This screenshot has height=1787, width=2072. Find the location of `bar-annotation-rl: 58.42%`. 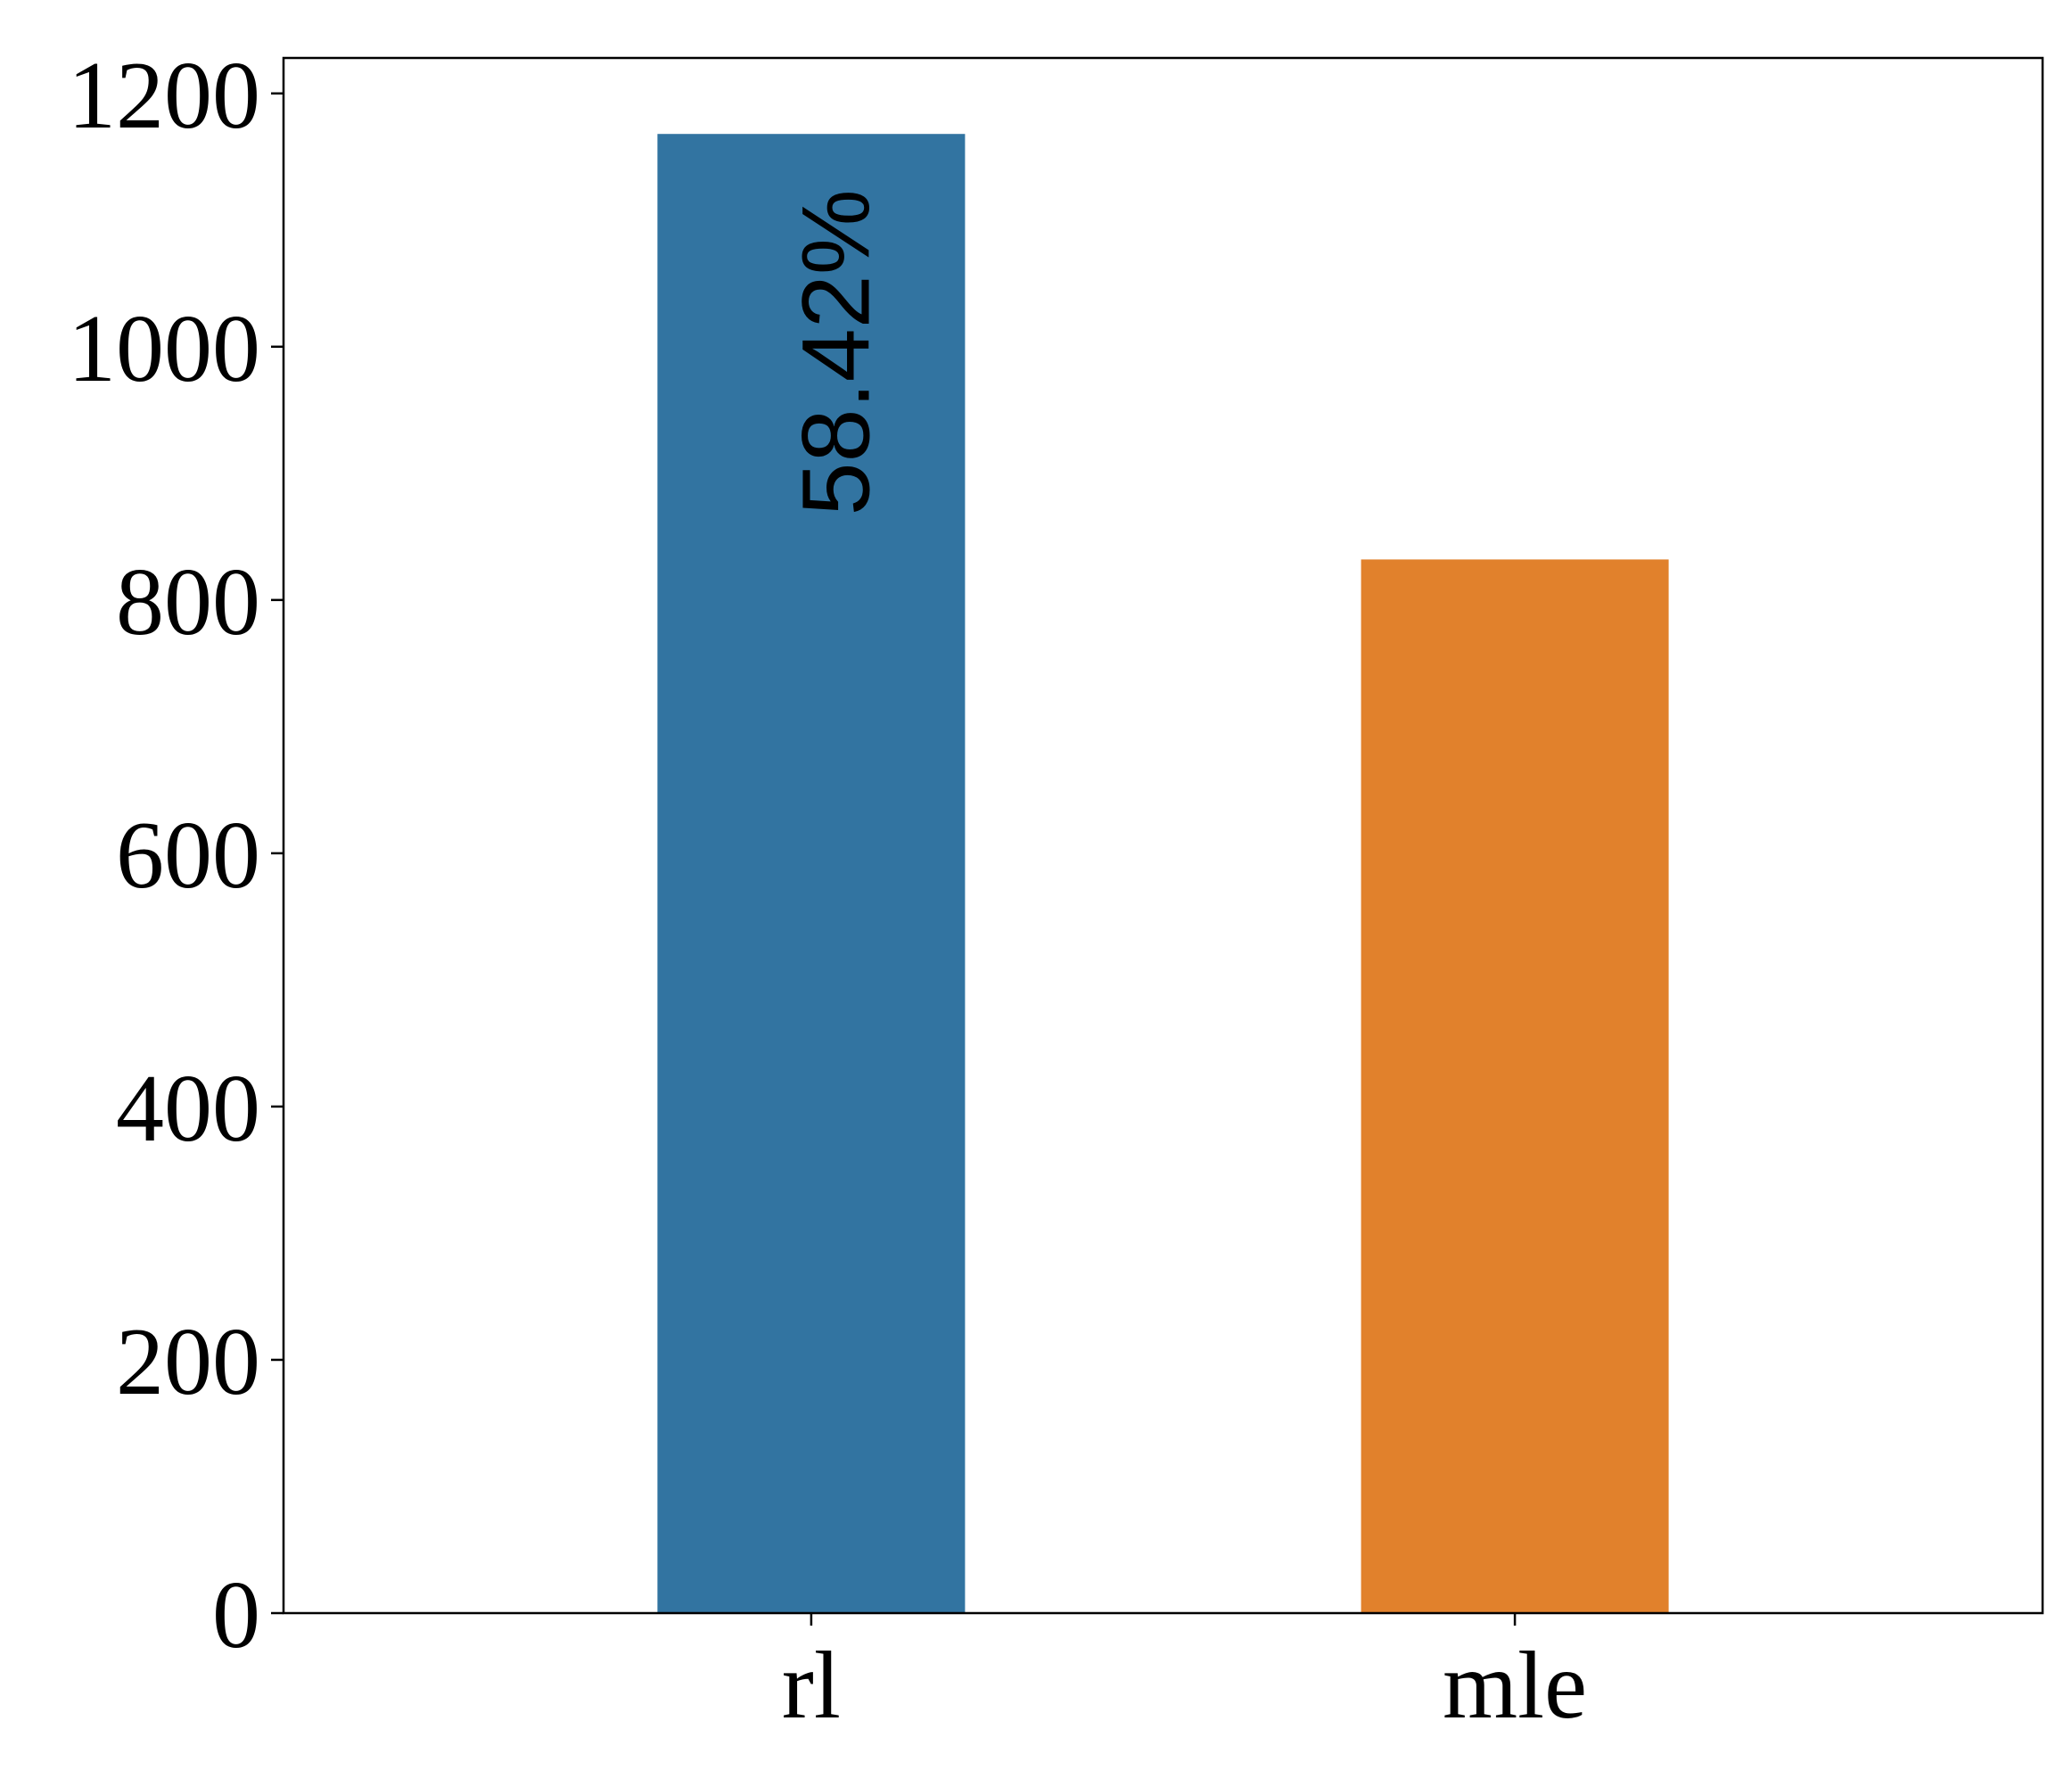

bar-annotation-rl: 58.42% is located at coordinates (835, 352).